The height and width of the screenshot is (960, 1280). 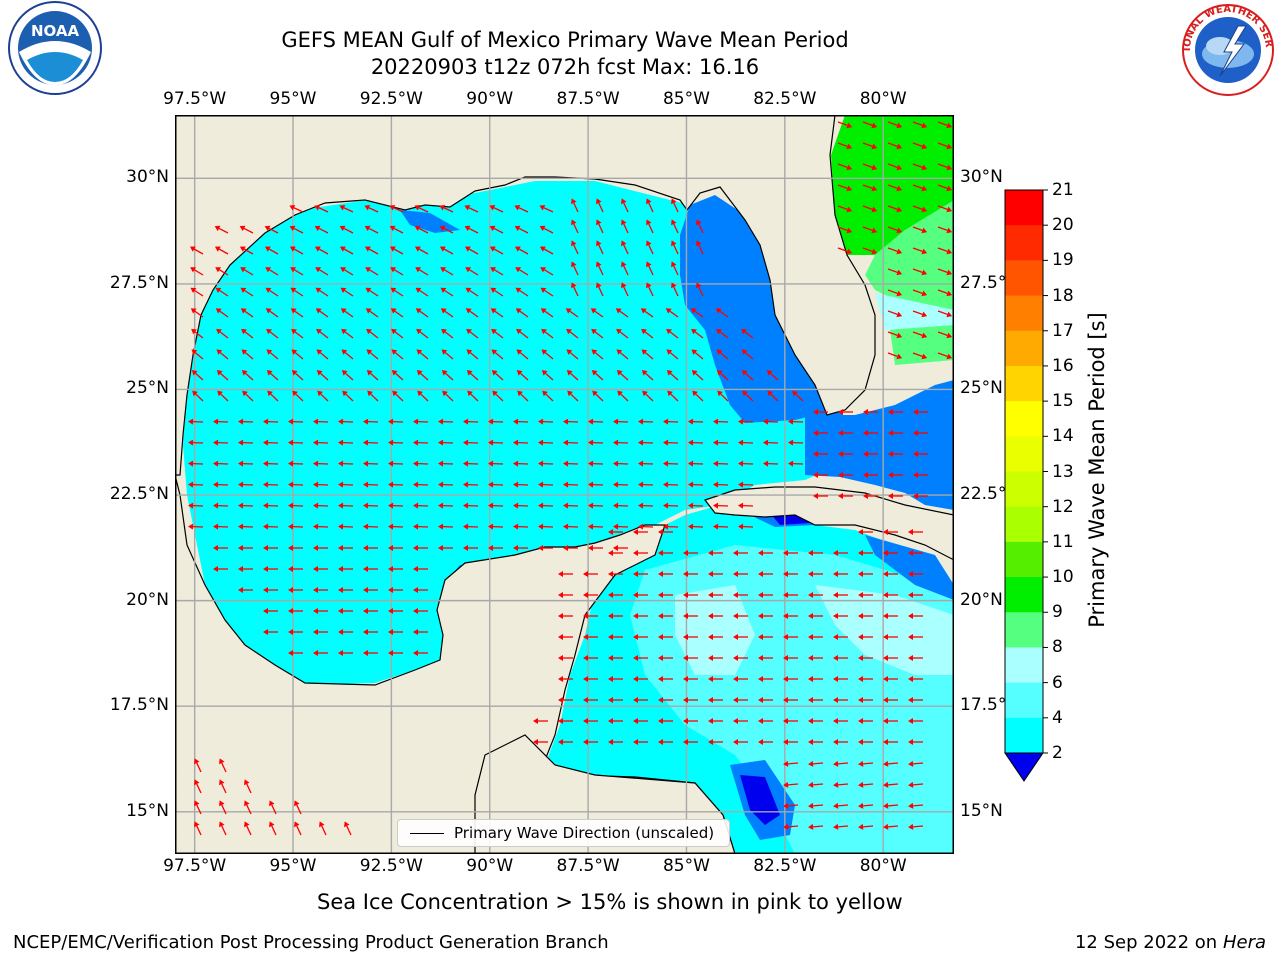 What do you see at coordinates (563, 833) in the screenshot?
I see `map-legend: Primary Wave Direction (unscaled)` at bounding box center [563, 833].